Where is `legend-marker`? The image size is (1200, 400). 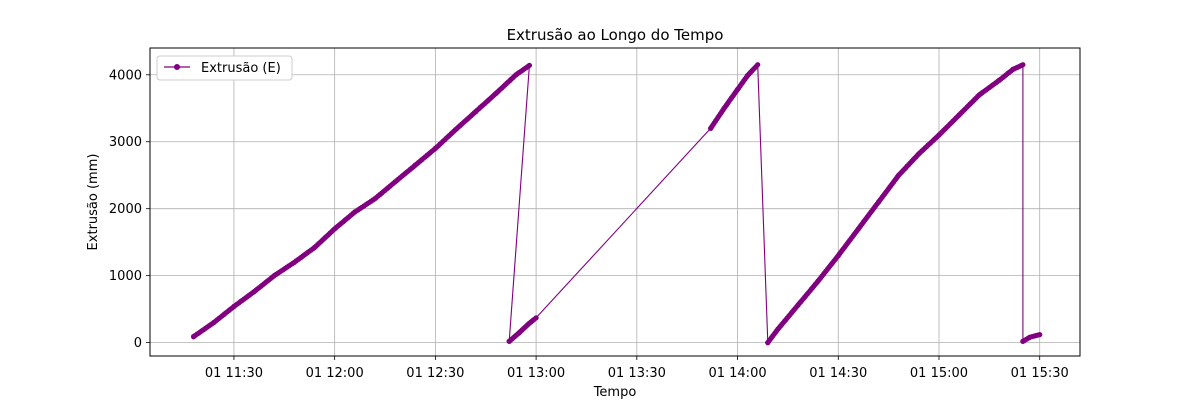
legend-marker is located at coordinates (177, 67).